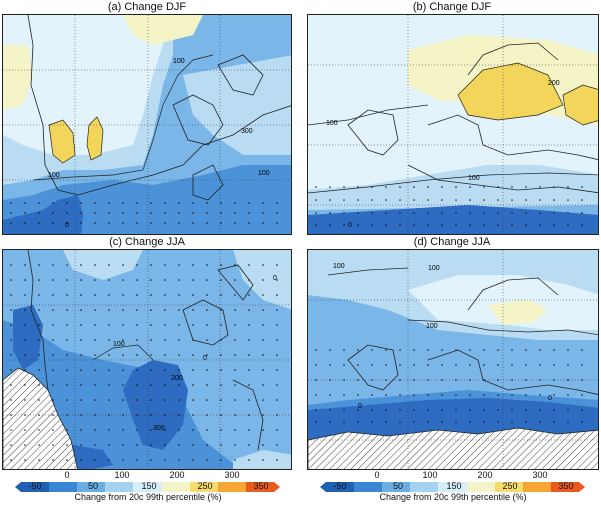  What do you see at coordinates (453, 219) in the screenshot?
I see `panel-b-deep-band` at bounding box center [453, 219].